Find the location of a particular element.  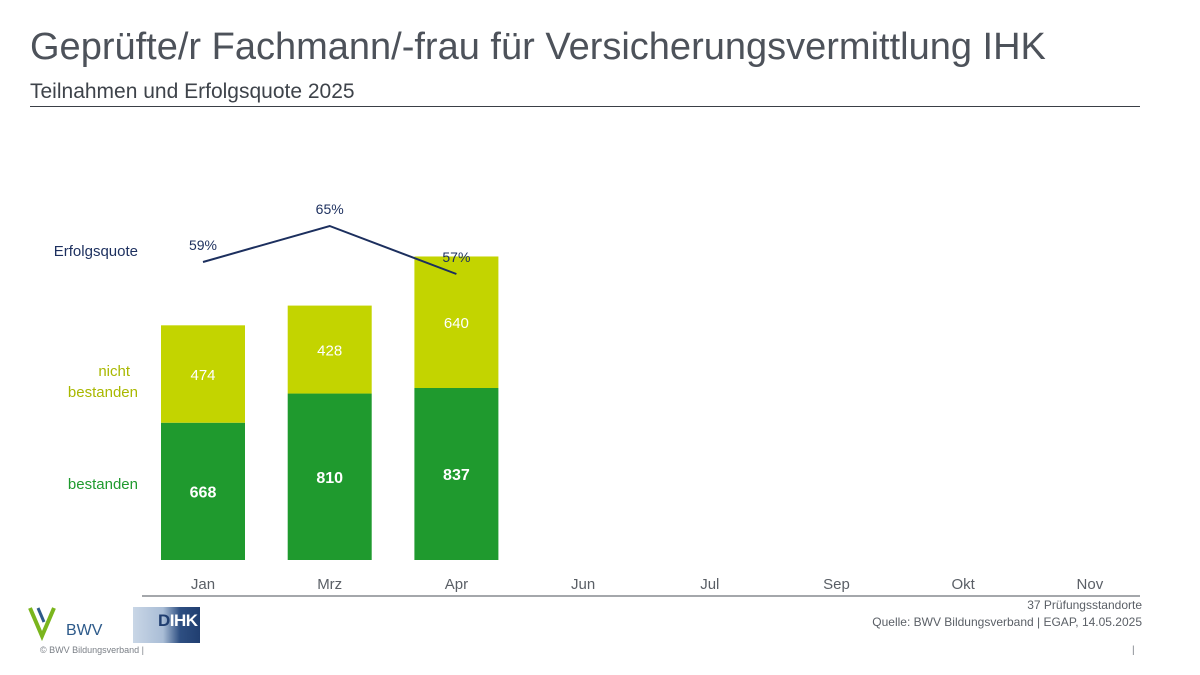

erfolgsquote-label: 59% is located at coordinates (203, 245).